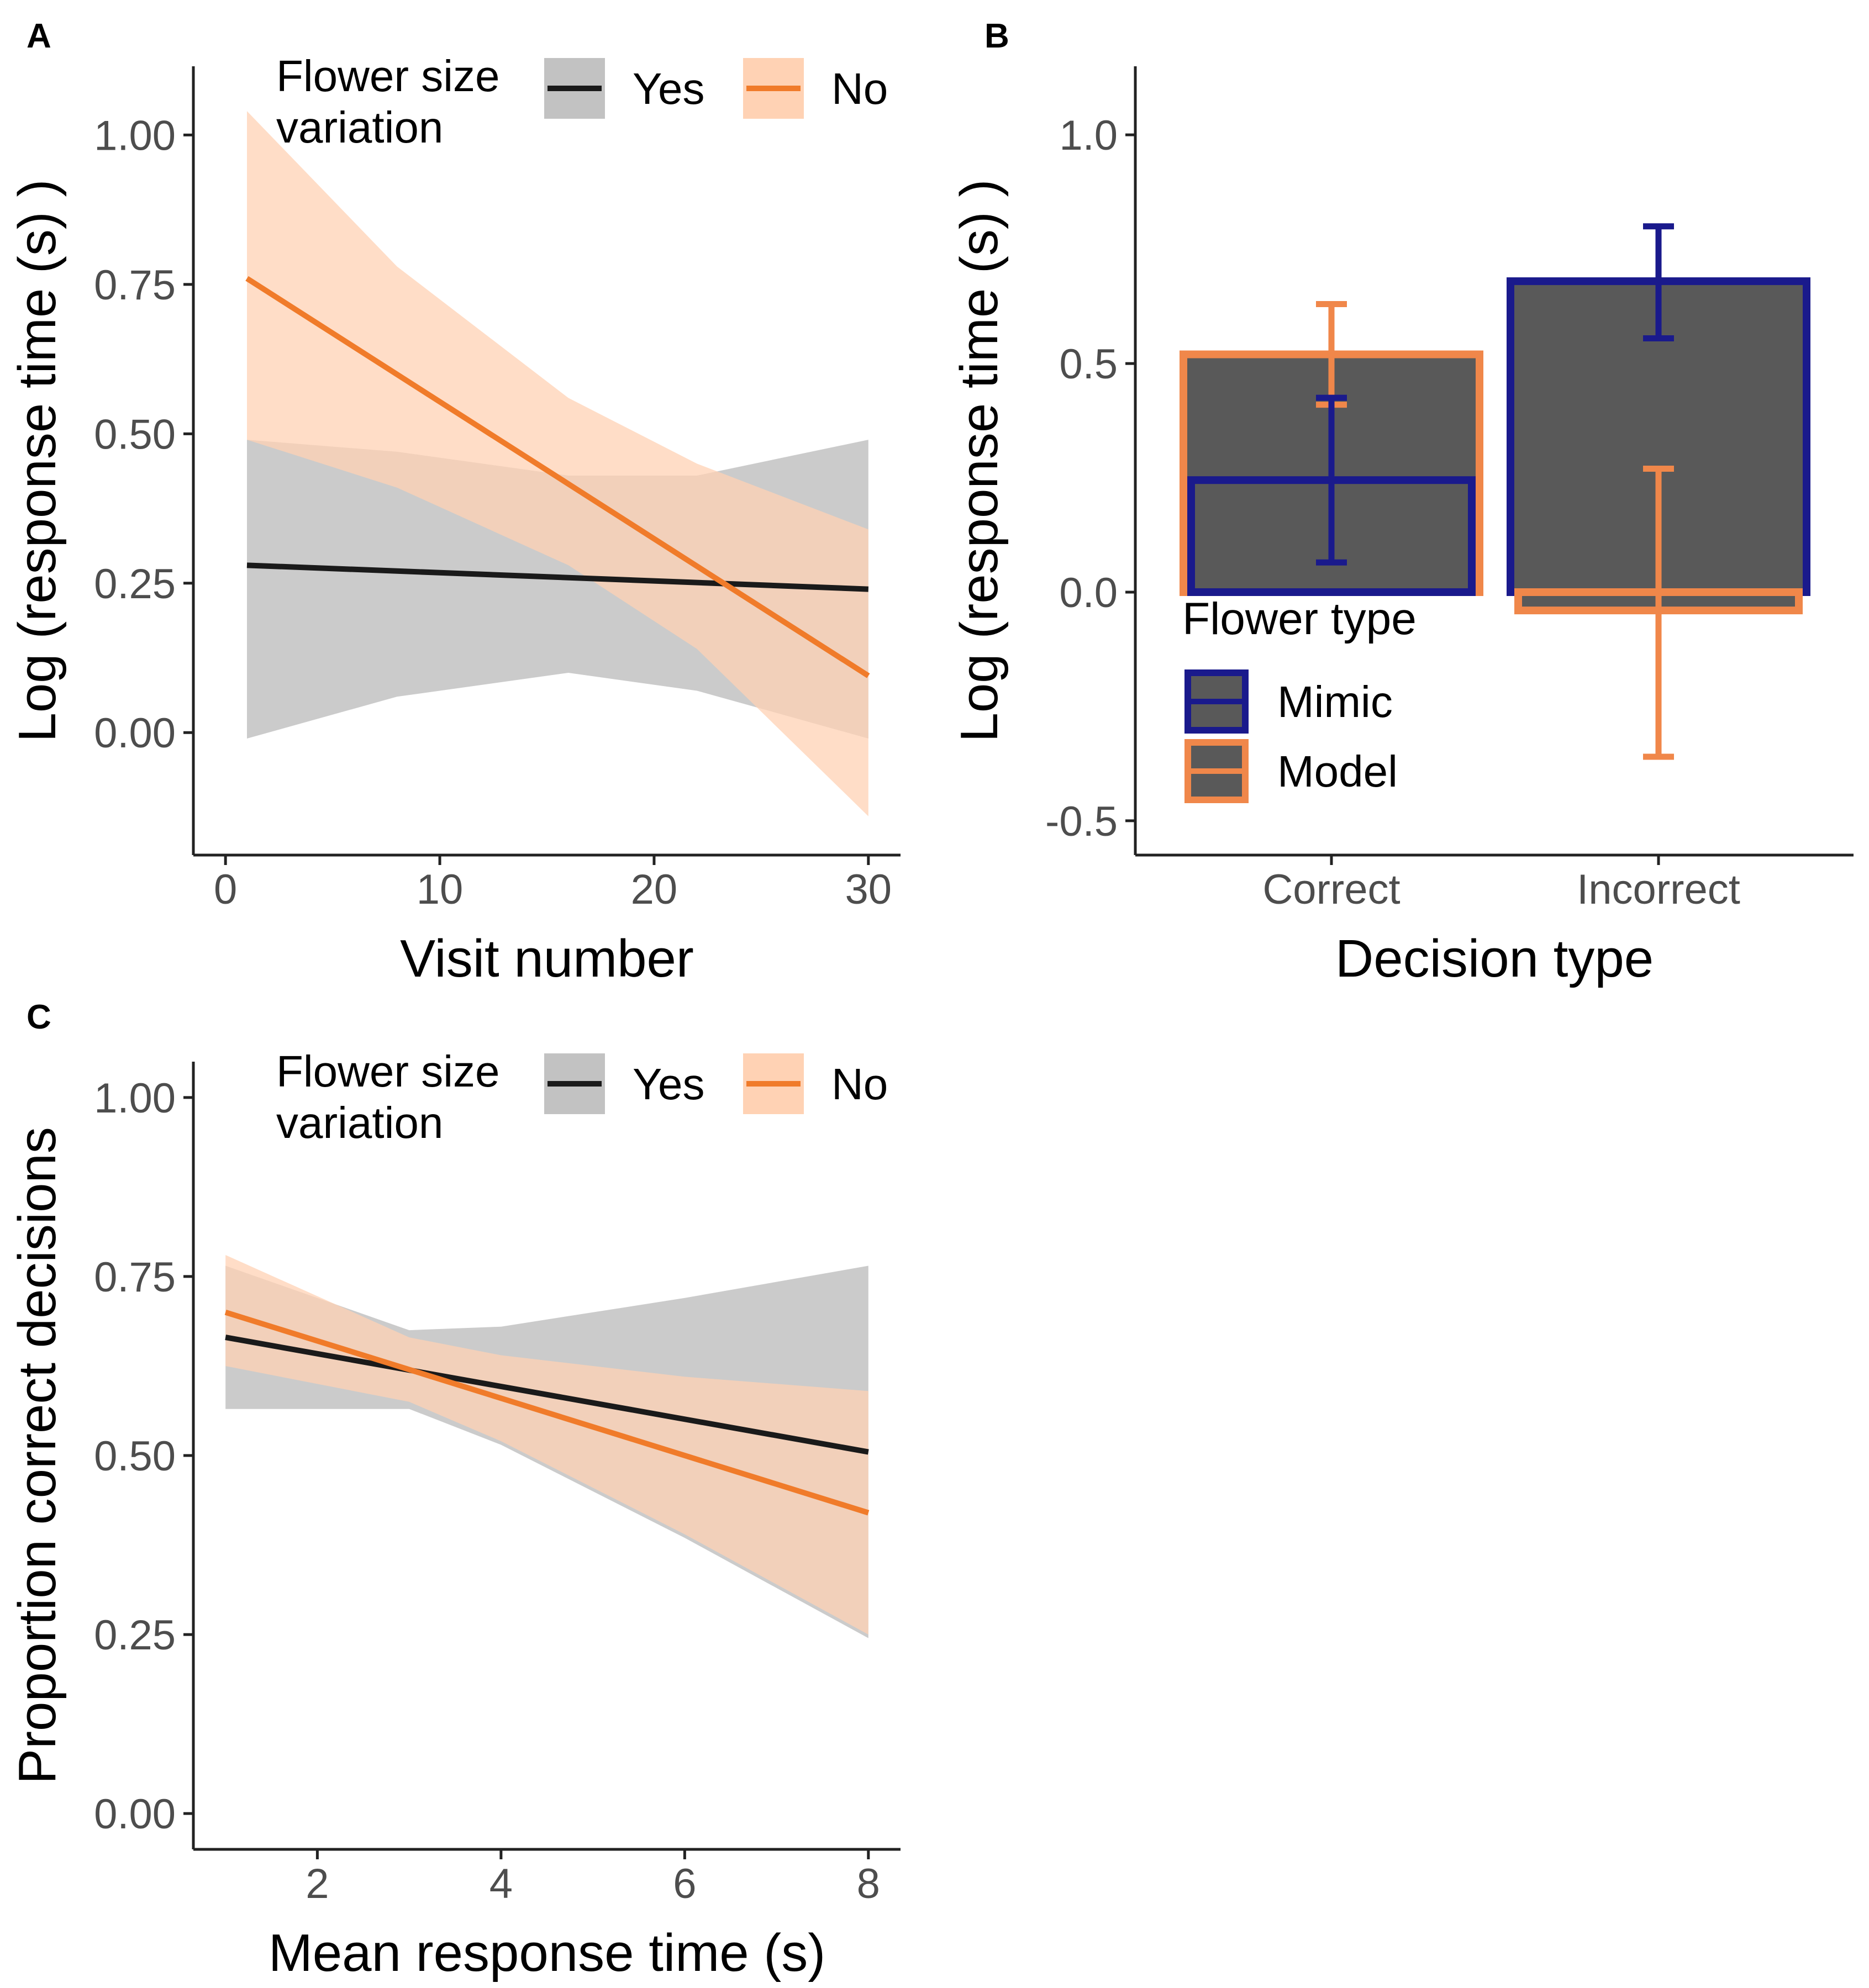 This screenshot has width=1869, height=1988. What do you see at coordinates (37, 1455) in the screenshot?
I see `y-axis-title: Proportion correct decisions` at bounding box center [37, 1455].